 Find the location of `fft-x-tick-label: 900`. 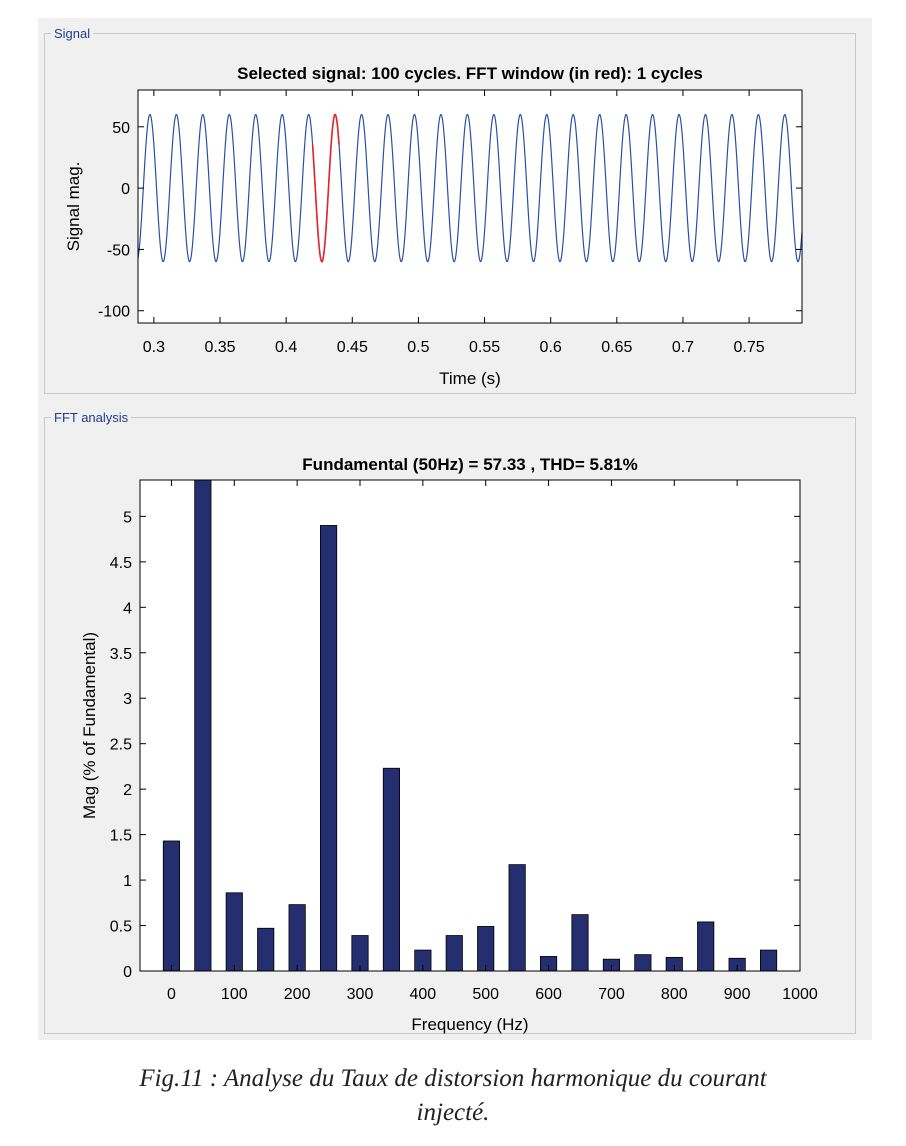

fft-x-tick-label: 900 is located at coordinates (737, 994).